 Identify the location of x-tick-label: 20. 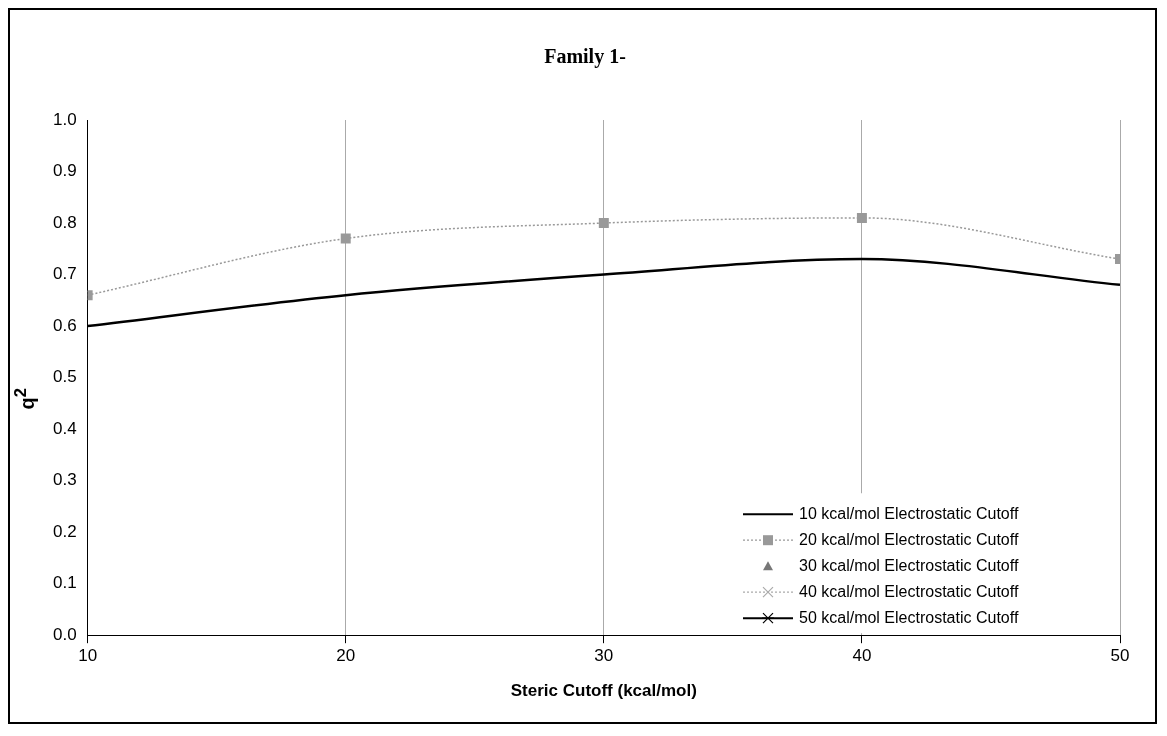
(346, 656).